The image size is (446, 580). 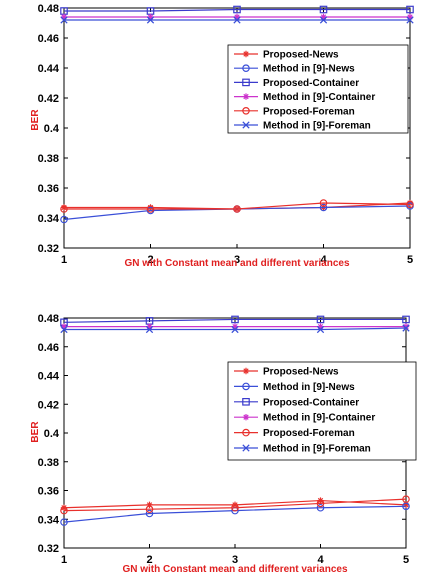 I want to click on y-tick-label: 0.36, so click(x=48, y=189).